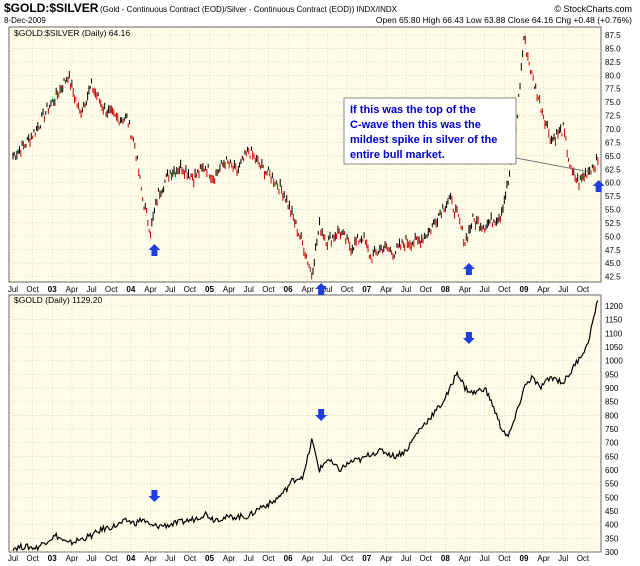 The height and width of the screenshot is (566, 640). Describe the element at coordinates (614, 347) in the screenshot. I see `y-tick-label: 1050` at that location.